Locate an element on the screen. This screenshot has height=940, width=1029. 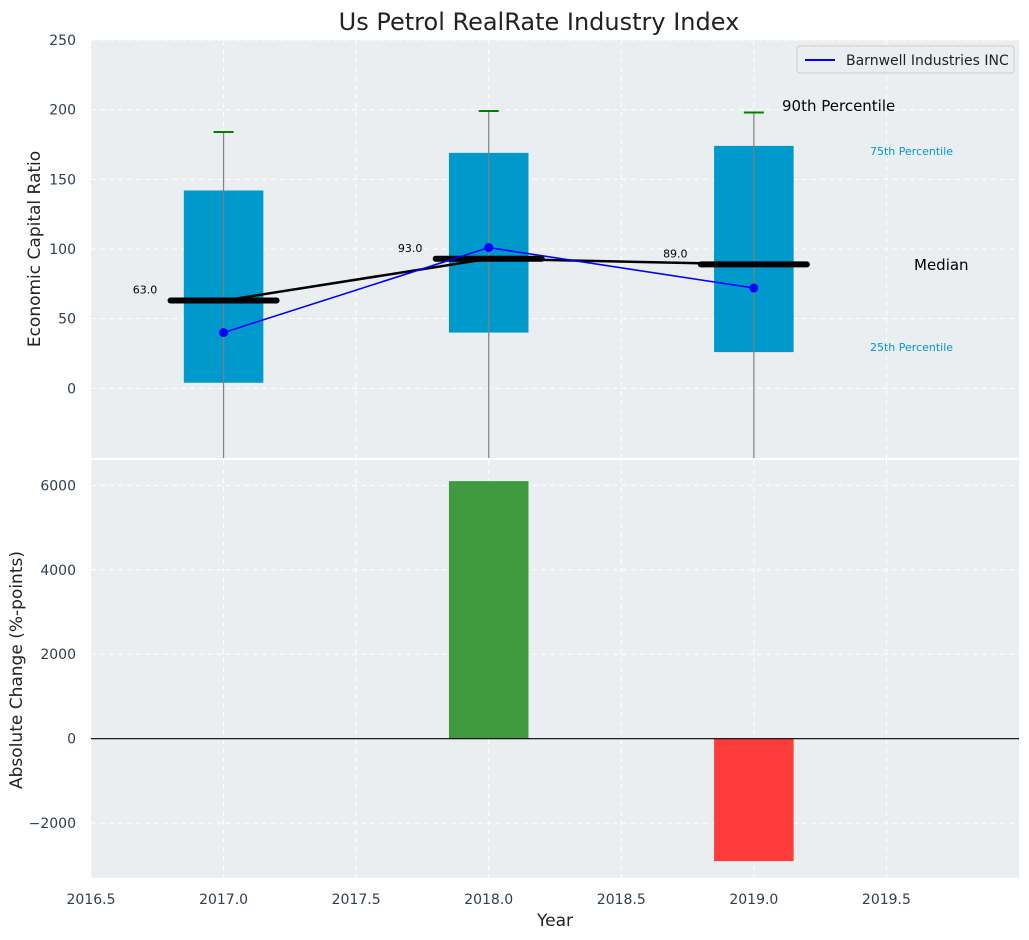
x-tick-label: 2016.5 is located at coordinates (91, 900).